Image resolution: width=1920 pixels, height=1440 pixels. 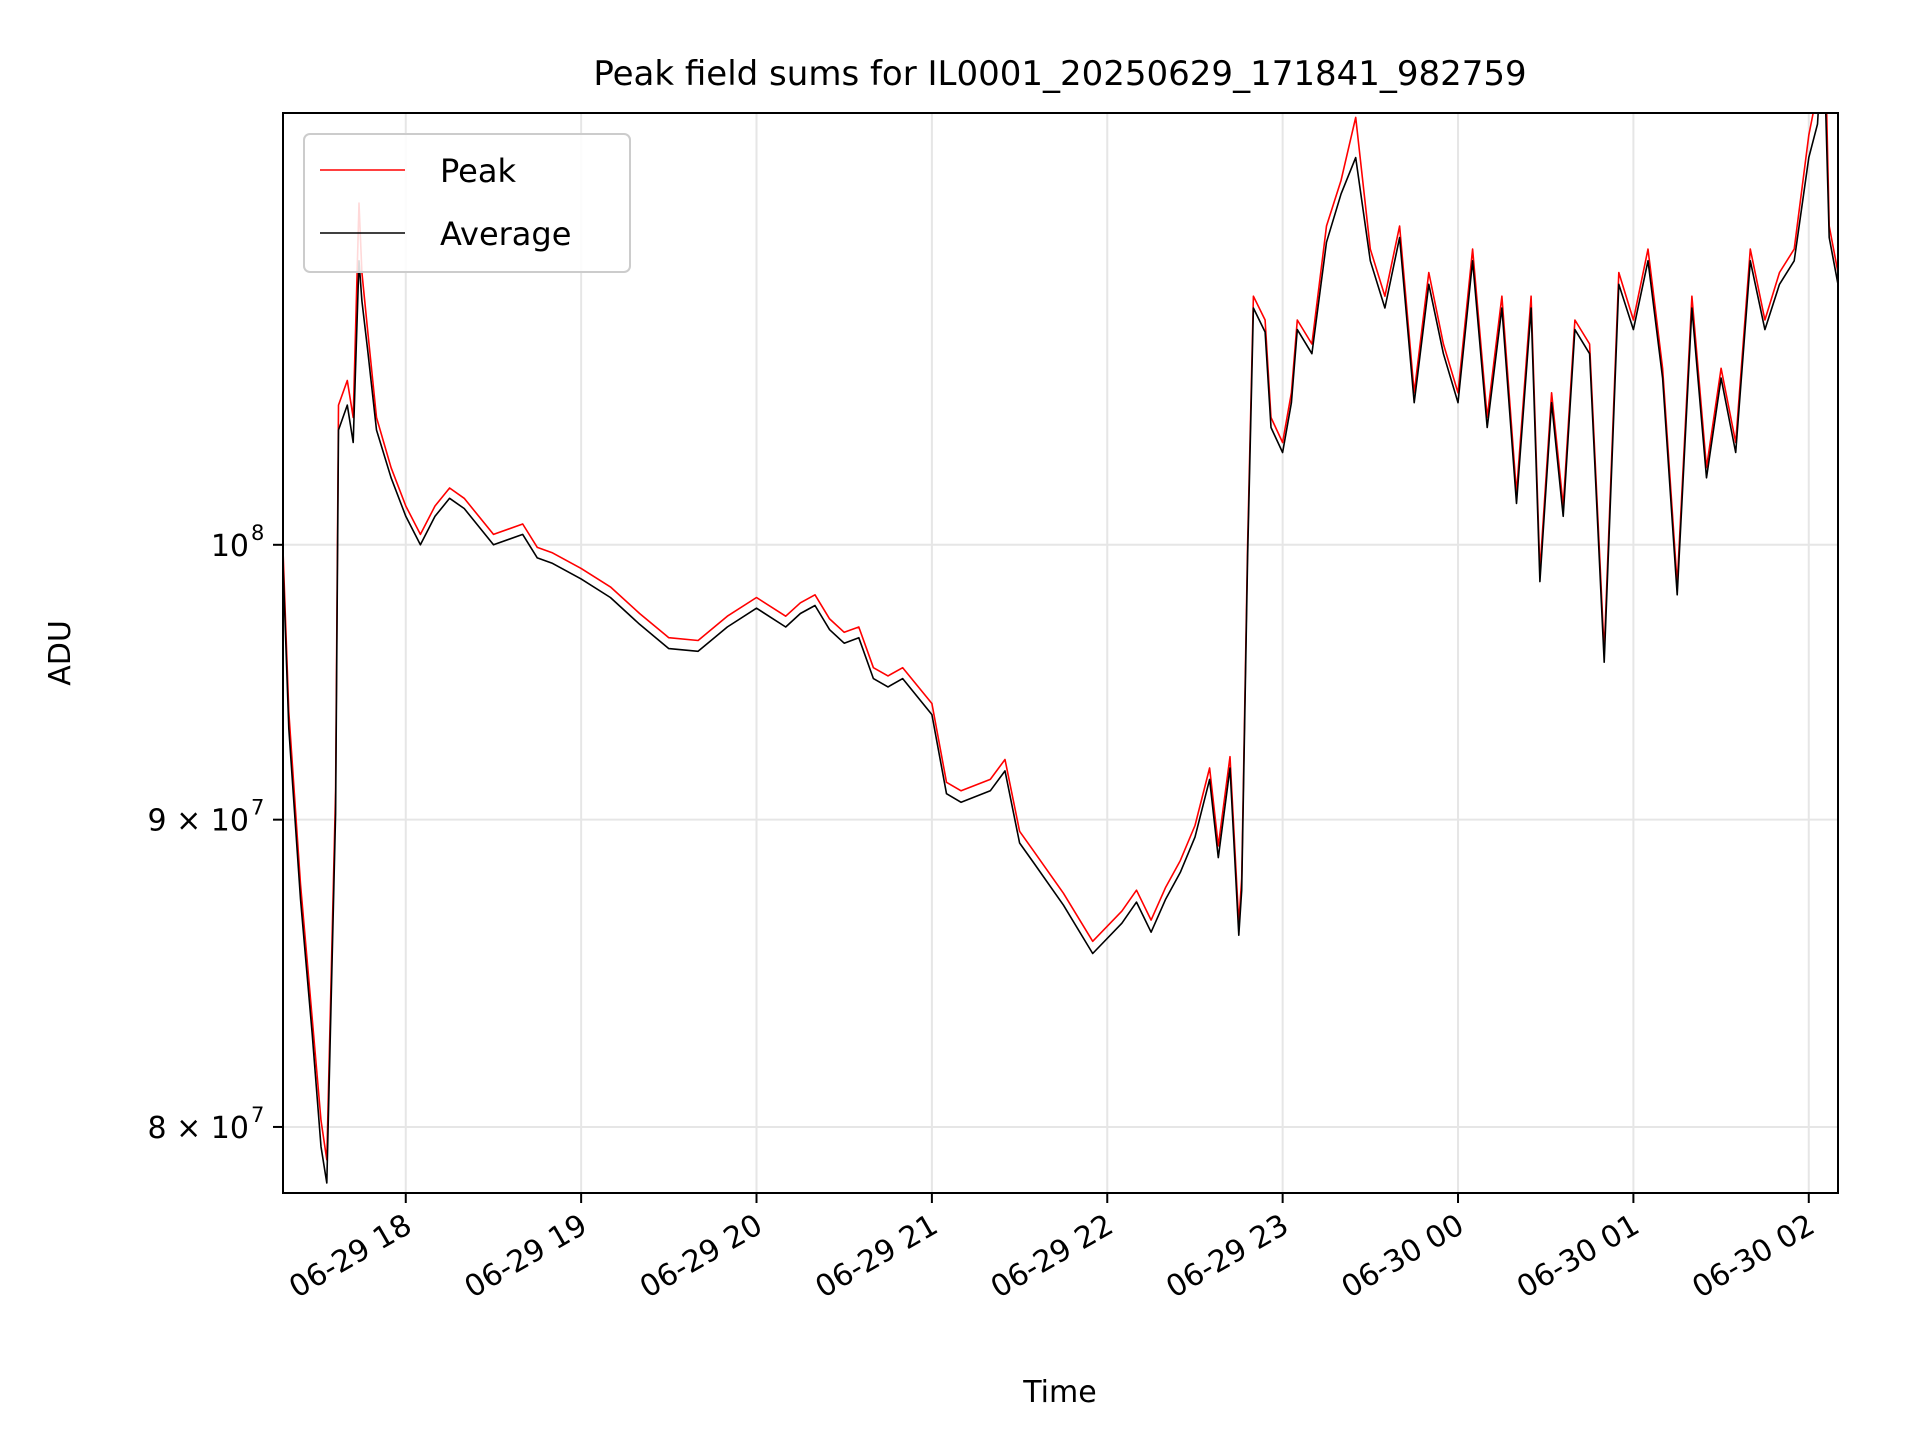 What do you see at coordinates (198, 821) in the screenshot?
I see `y-tick-label: 9 × 10` at bounding box center [198, 821].